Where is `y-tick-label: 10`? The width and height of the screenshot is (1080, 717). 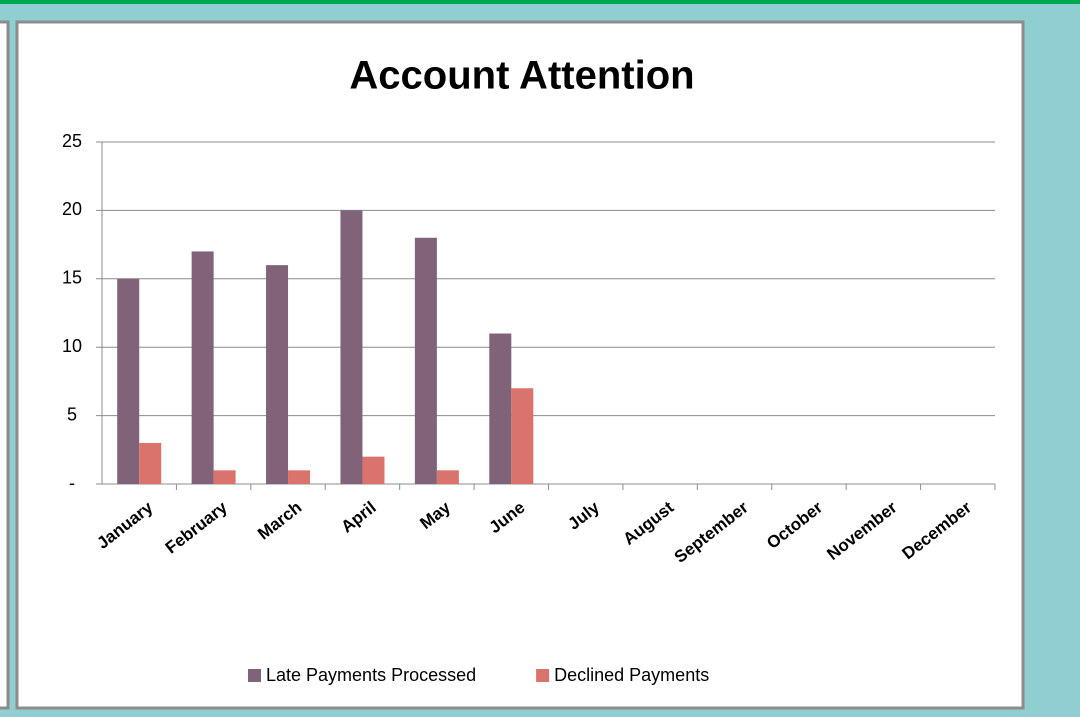
y-tick-label: 10 is located at coordinates (72, 346).